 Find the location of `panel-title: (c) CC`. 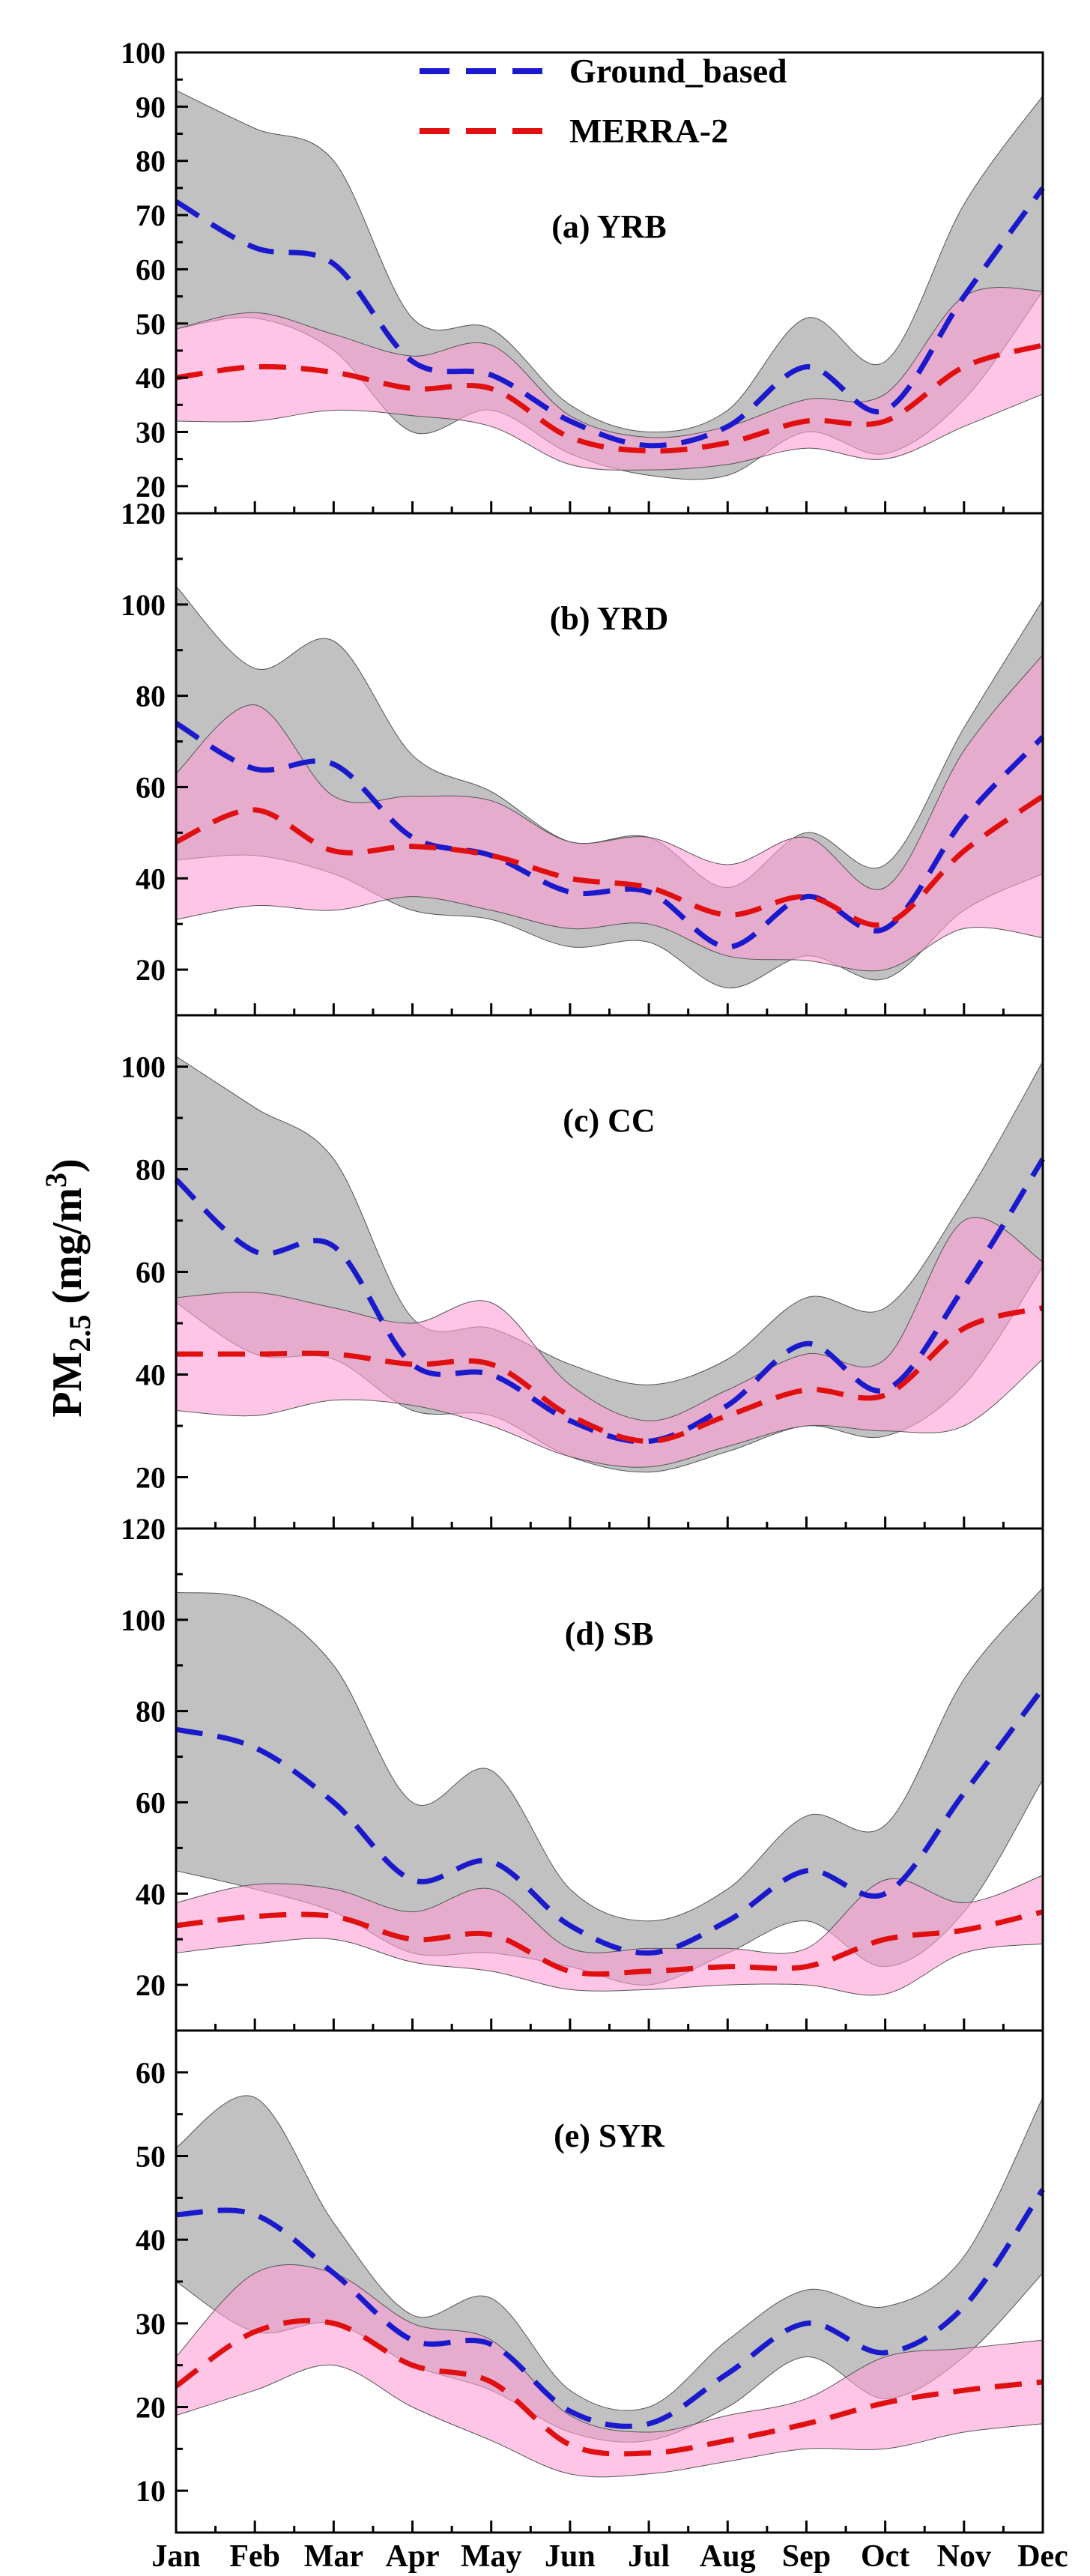

panel-title: (c) CC is located at coordinates (609, 1120).